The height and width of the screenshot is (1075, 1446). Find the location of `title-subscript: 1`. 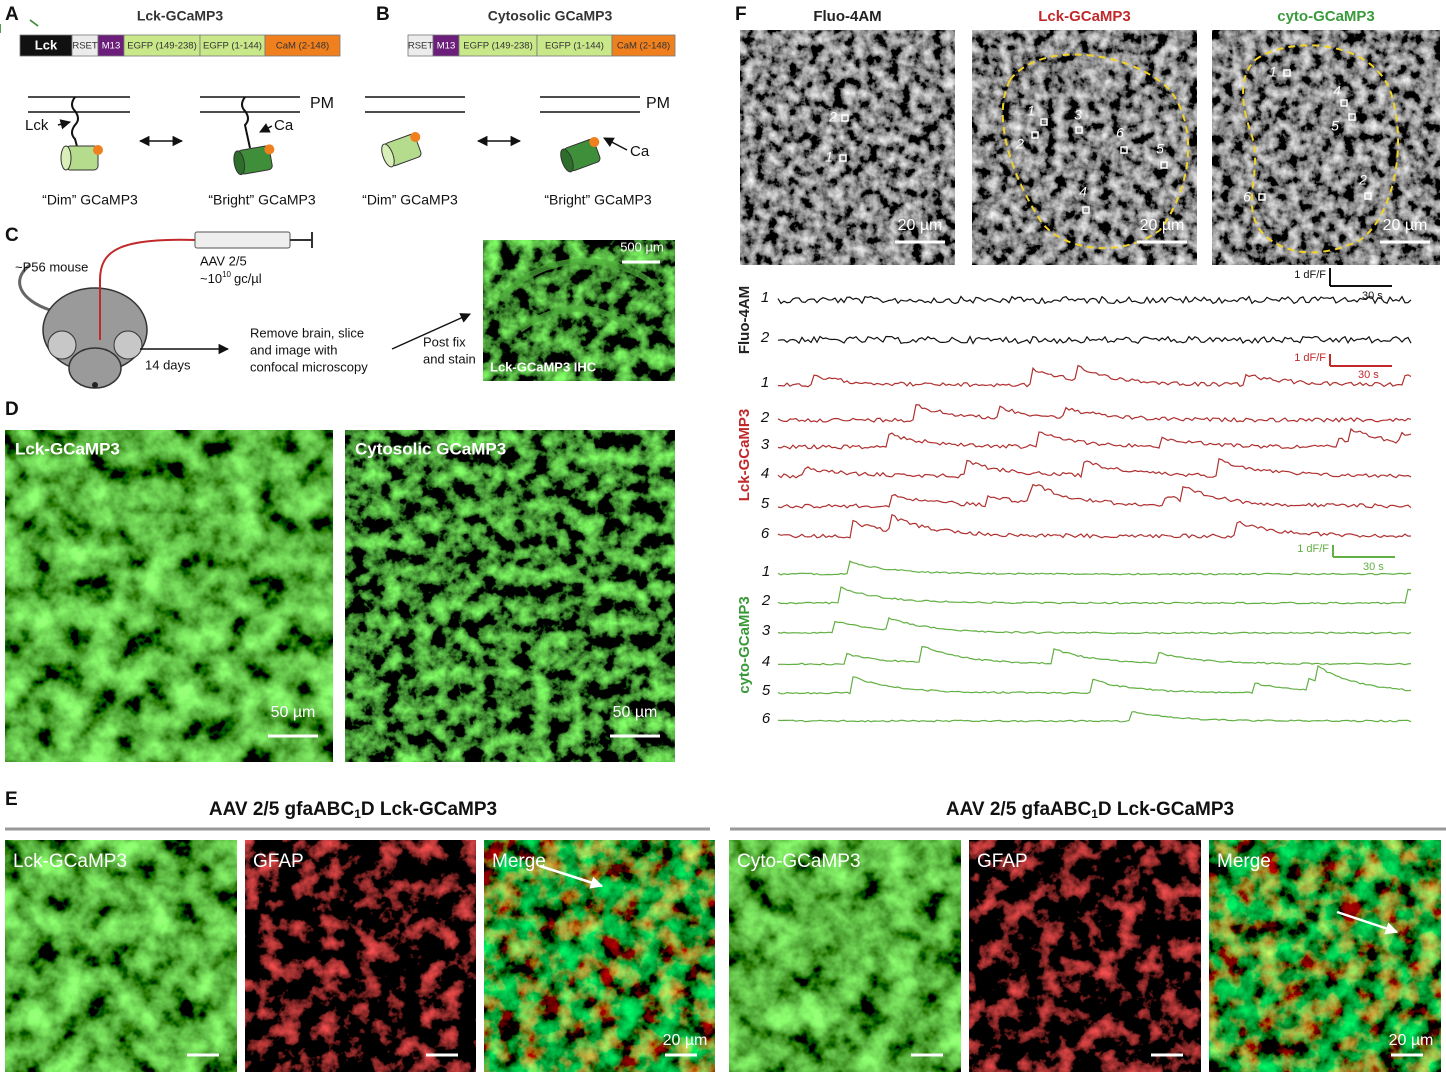

title-subscript: 1 is located at coordinates (1094, 814).